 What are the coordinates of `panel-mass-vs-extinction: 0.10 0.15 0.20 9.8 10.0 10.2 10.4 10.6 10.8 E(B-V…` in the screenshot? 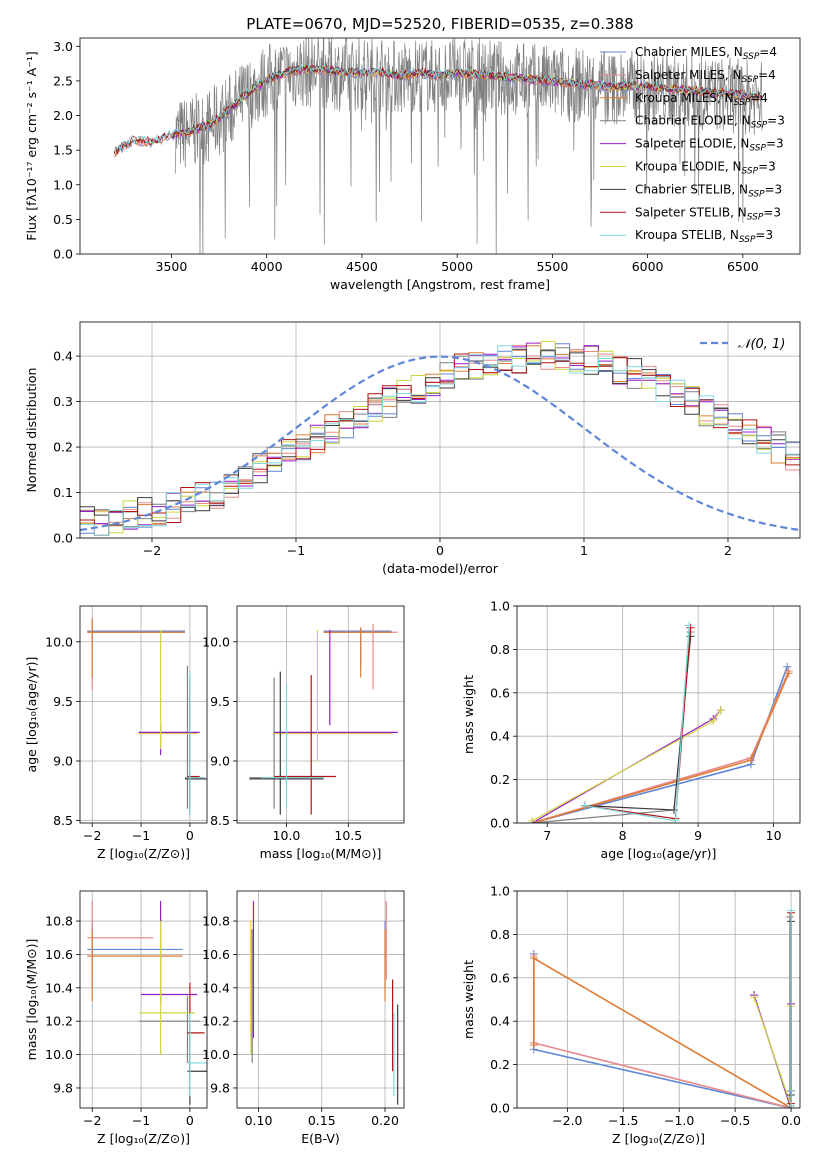 It's located at (303, 1018).